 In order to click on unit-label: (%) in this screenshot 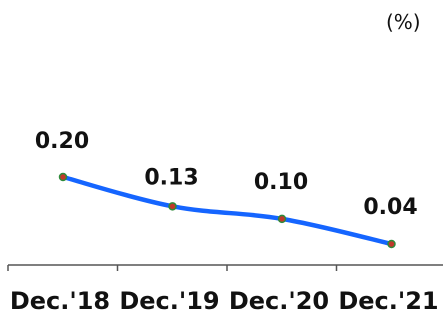, I will do `click(403, 22)`.